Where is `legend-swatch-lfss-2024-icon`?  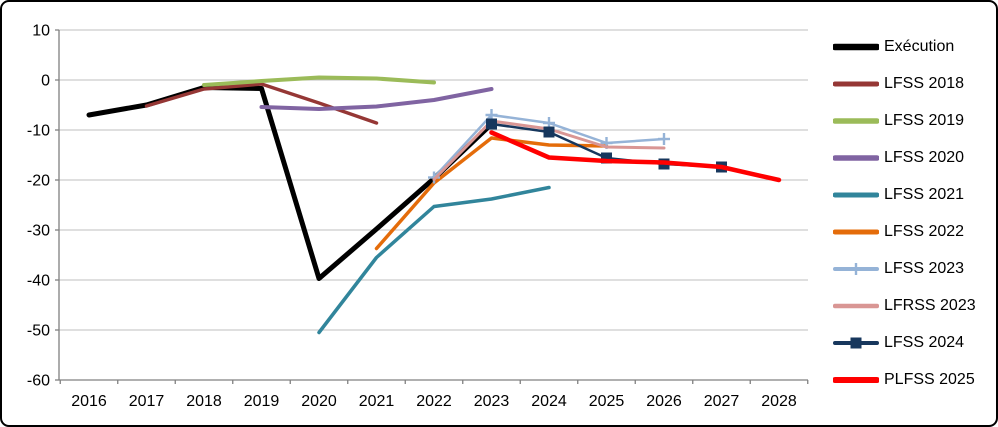 legend-swatch-lfss-2024-icon is located at coordinates (856, 342).